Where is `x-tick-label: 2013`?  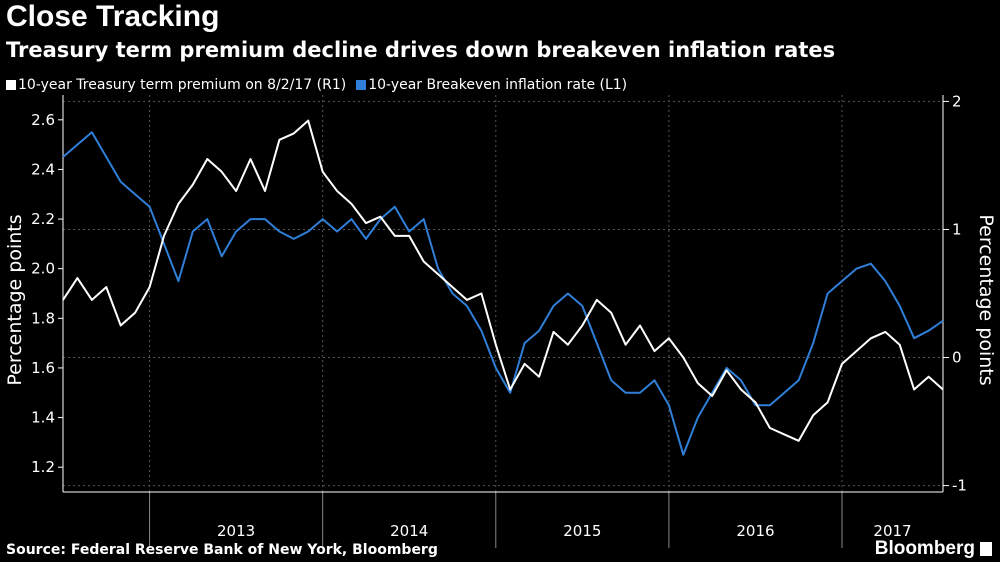
x-tick-label: 2013 is located at coordinates (236, 531).